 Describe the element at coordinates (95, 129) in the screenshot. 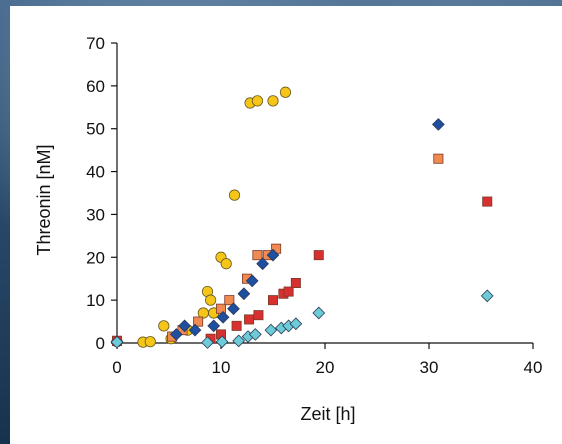

I see `y-tick-label: 50` at that location.